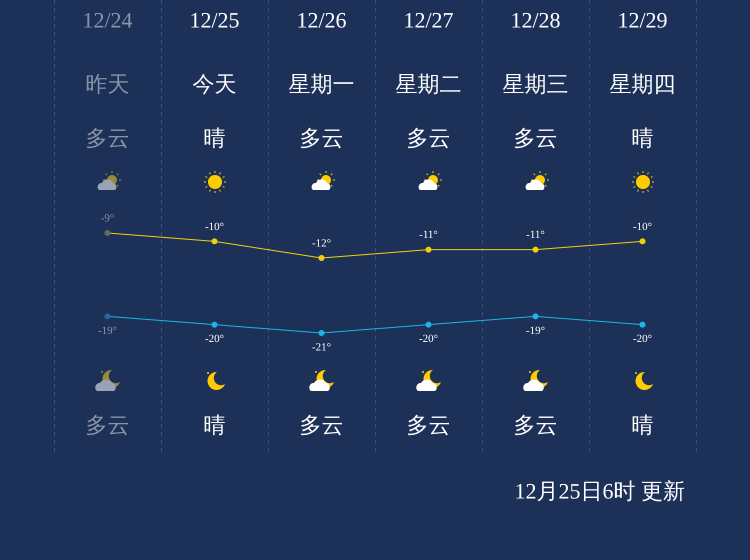 This screenshot has height=560, width=750. Describe the element at coordinates (321, 84) in the screenshot. I see `text: 星期一` at that location.